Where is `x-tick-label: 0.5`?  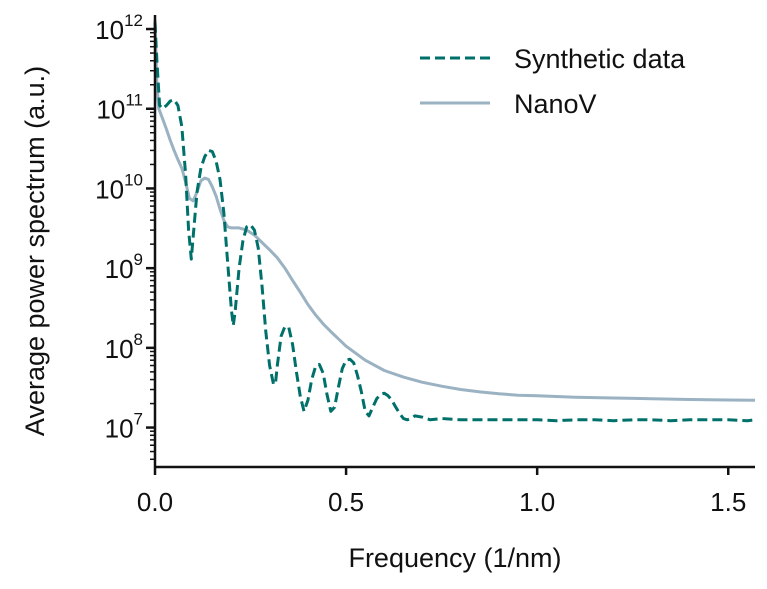
x-tick-label: 0.5 is located at coordinates (346, 502).